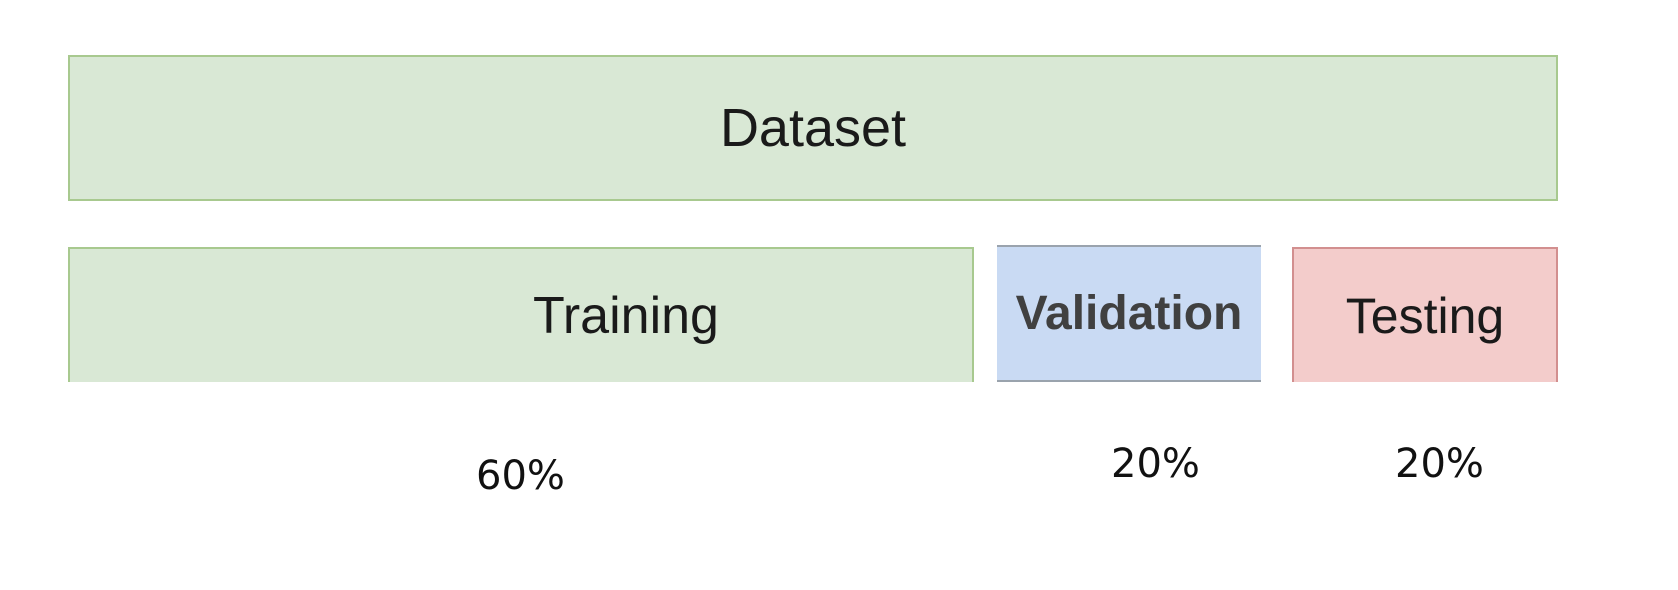 The image size is (1678, 590). I want to click on validation-label: Validation, so click(1129, 313).